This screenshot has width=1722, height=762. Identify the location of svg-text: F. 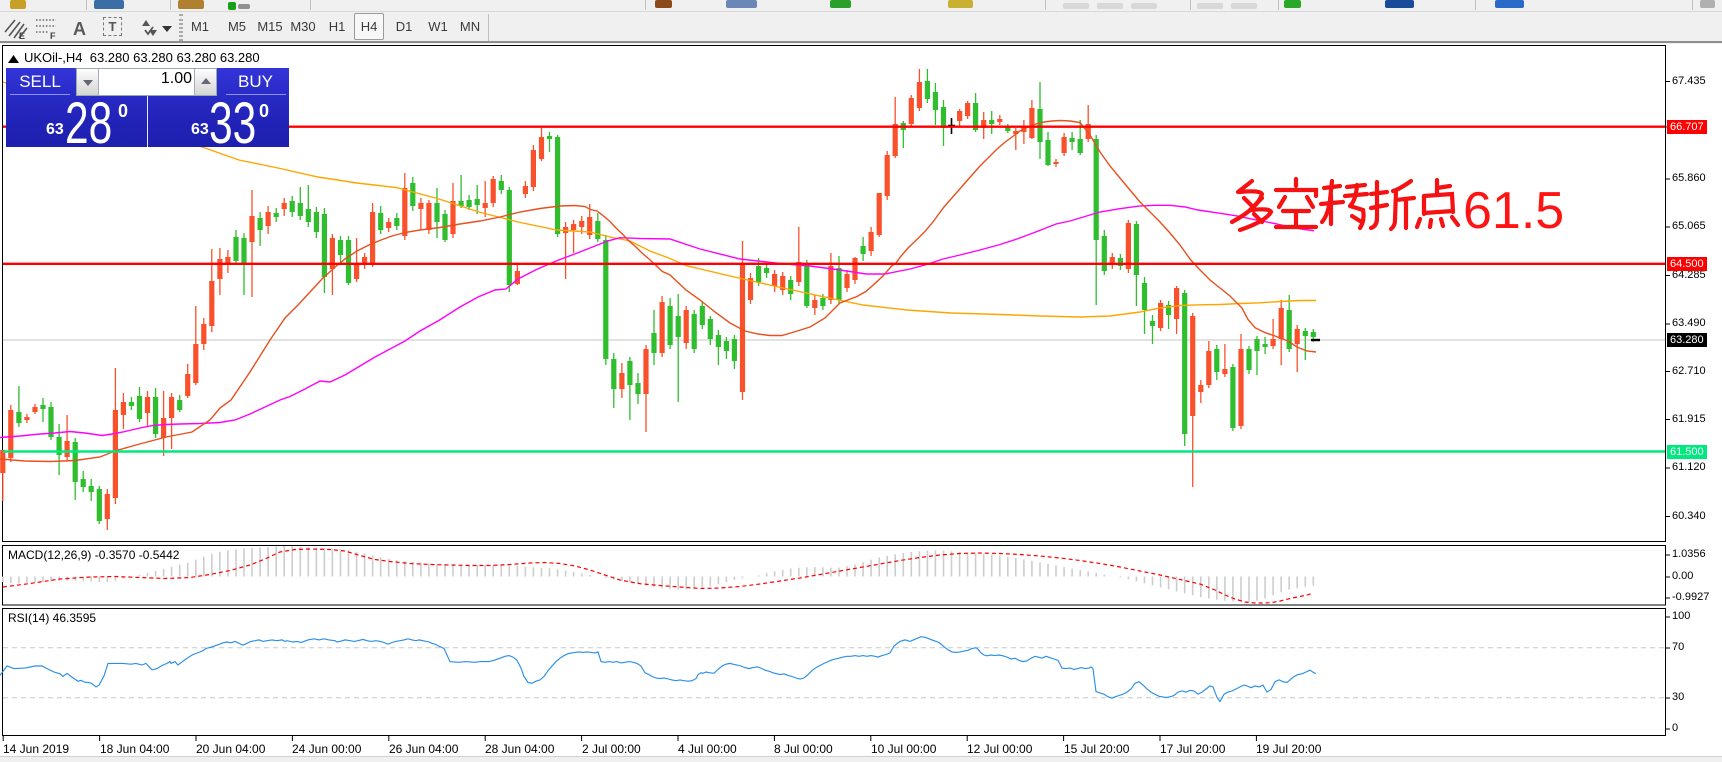
(53, 35).